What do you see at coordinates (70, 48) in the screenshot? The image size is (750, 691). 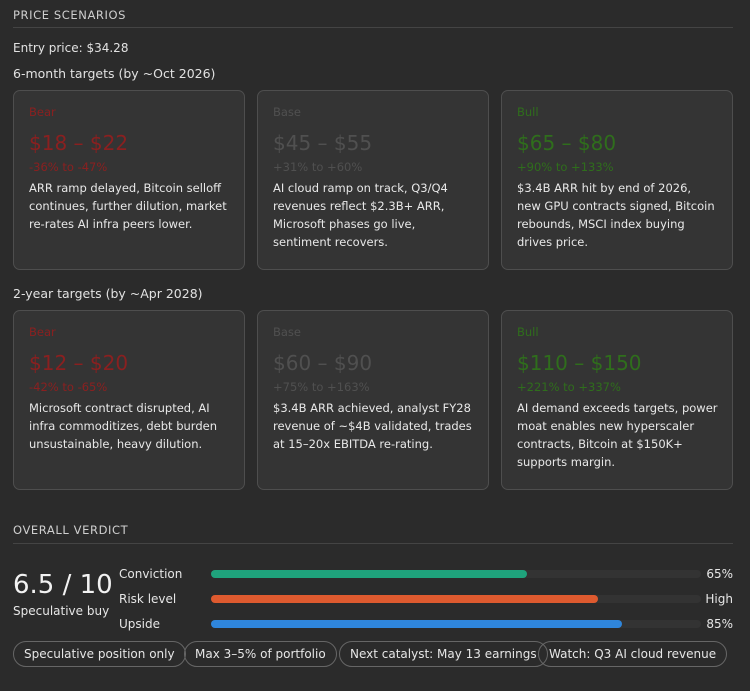 I see `entry-price: Entry price: $34.28` at bounding box center [70, 48].